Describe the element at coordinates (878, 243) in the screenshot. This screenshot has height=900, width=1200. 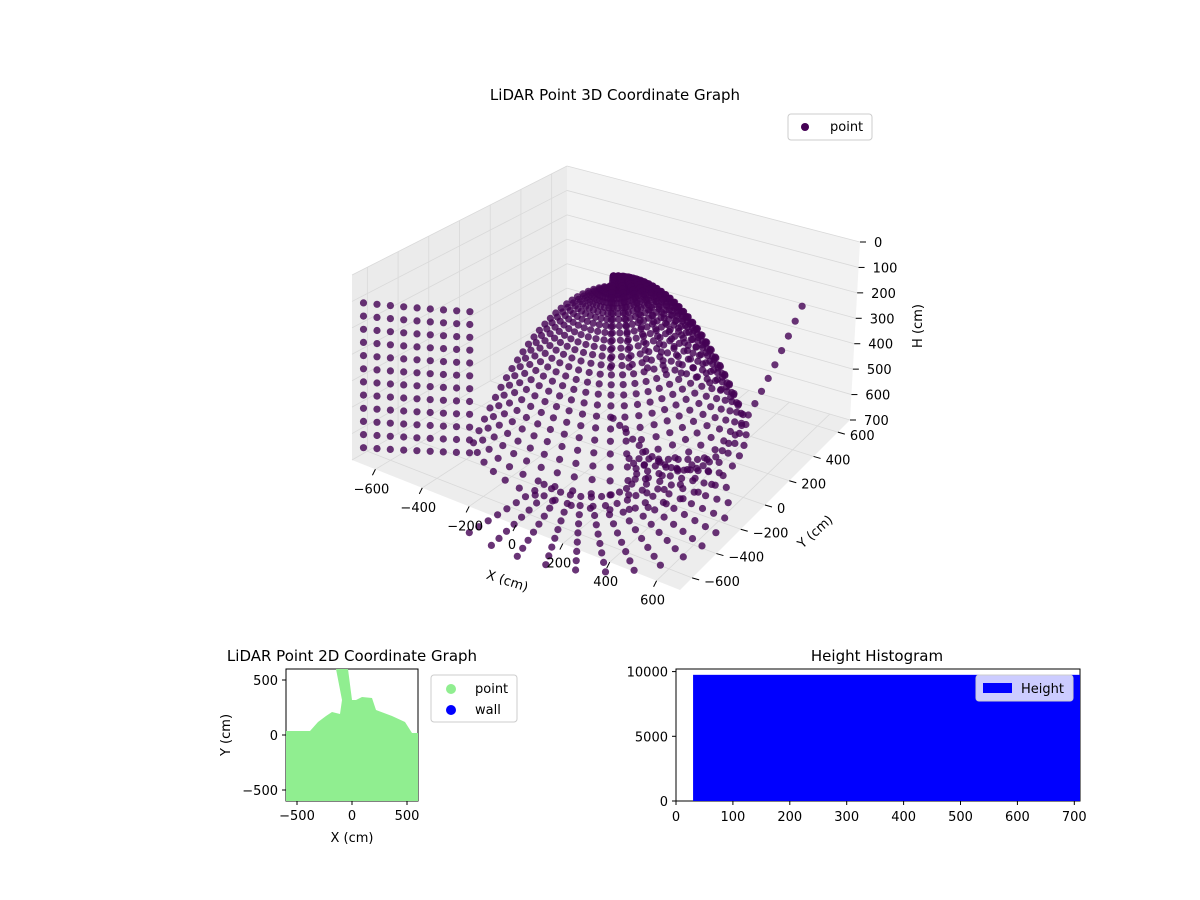
I see `z-tick-label: 0` at that location.